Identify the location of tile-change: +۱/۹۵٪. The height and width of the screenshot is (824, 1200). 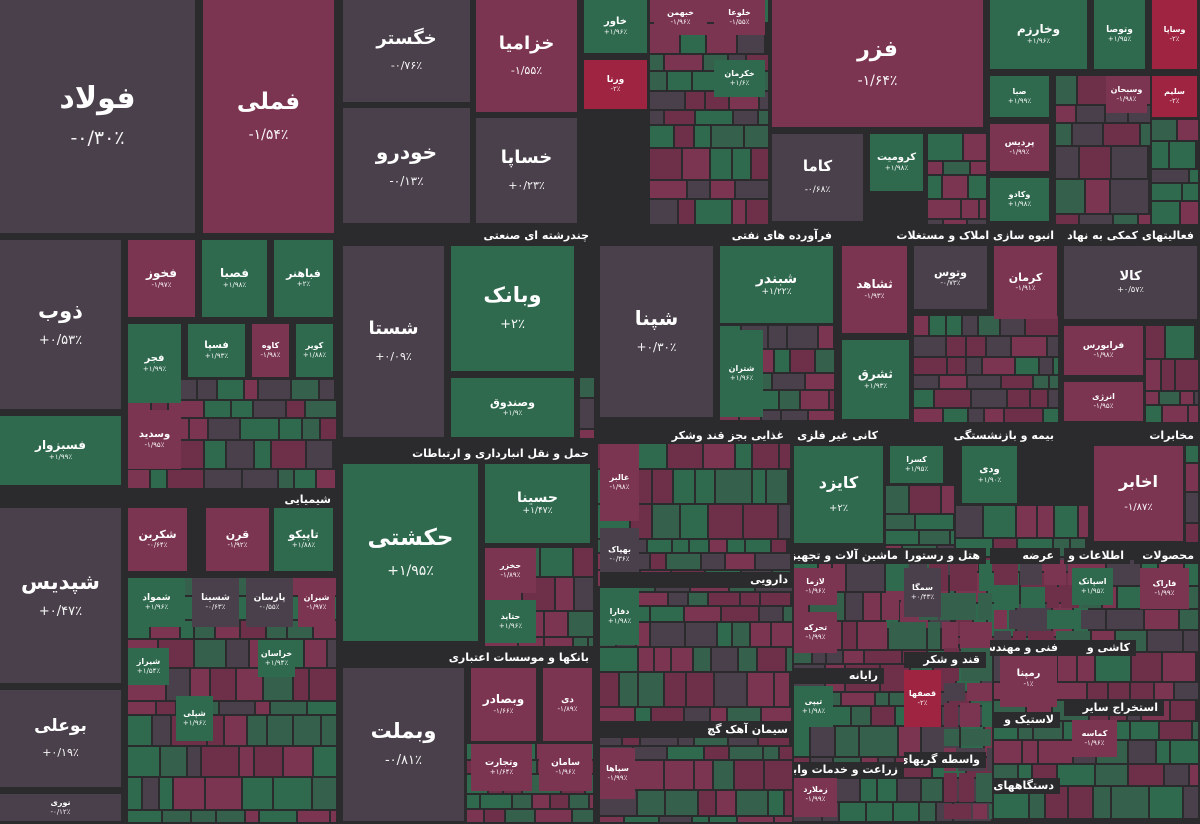
(410, 570).